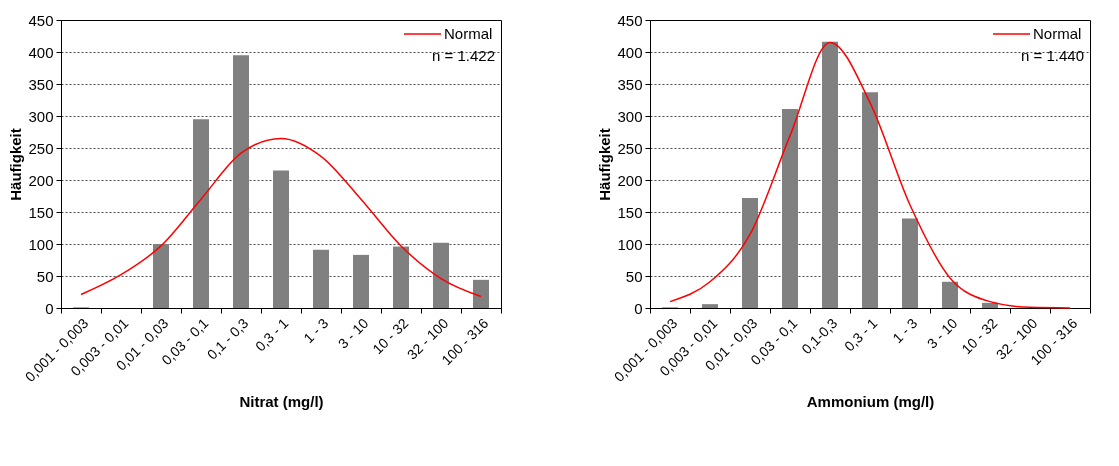  Describe the element at coordinates (870, 401) in the screenshot. I see `x-axis-title: Ammonium (mg/l)` at that location.